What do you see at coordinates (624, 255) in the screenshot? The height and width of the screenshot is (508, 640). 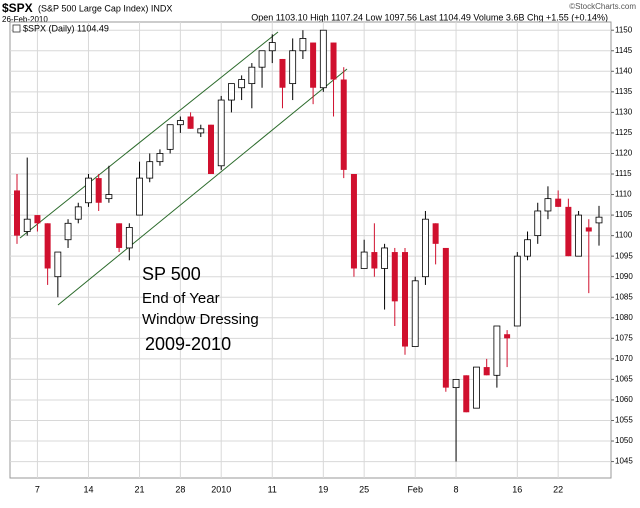 I see `y-tick-label: 1095` at bounding box center [624, 255].